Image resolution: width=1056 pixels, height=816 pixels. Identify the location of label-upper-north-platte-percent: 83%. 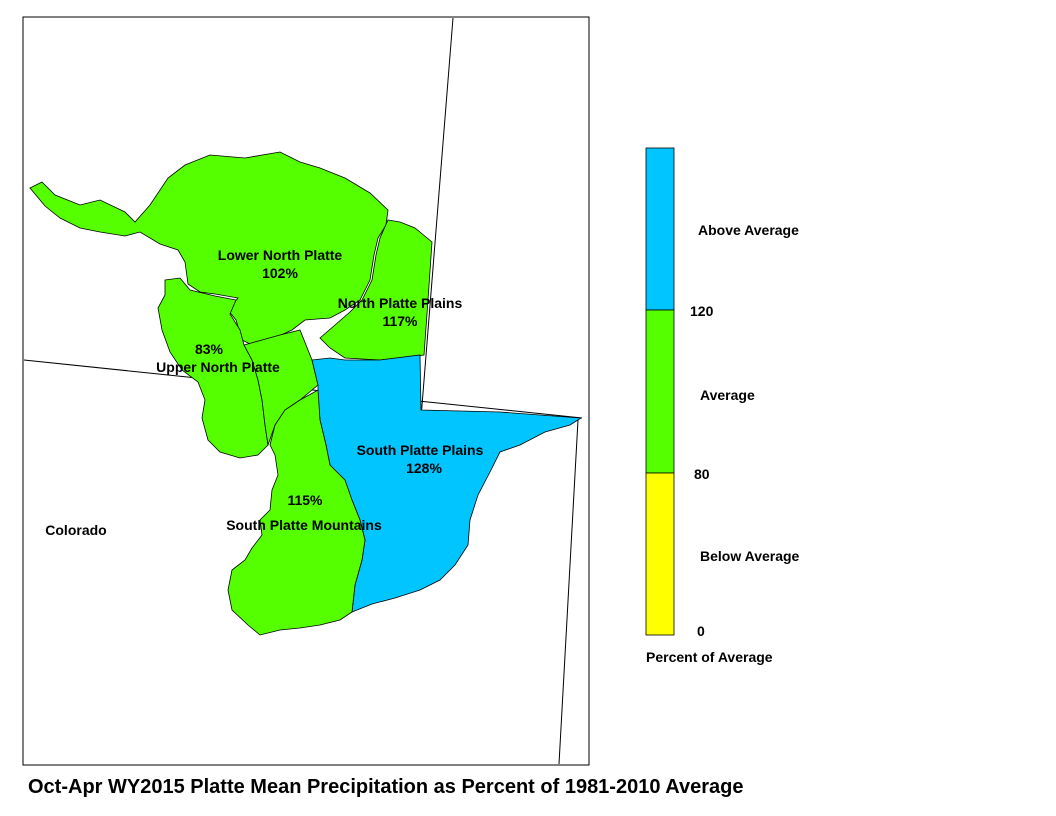
(209, 349).